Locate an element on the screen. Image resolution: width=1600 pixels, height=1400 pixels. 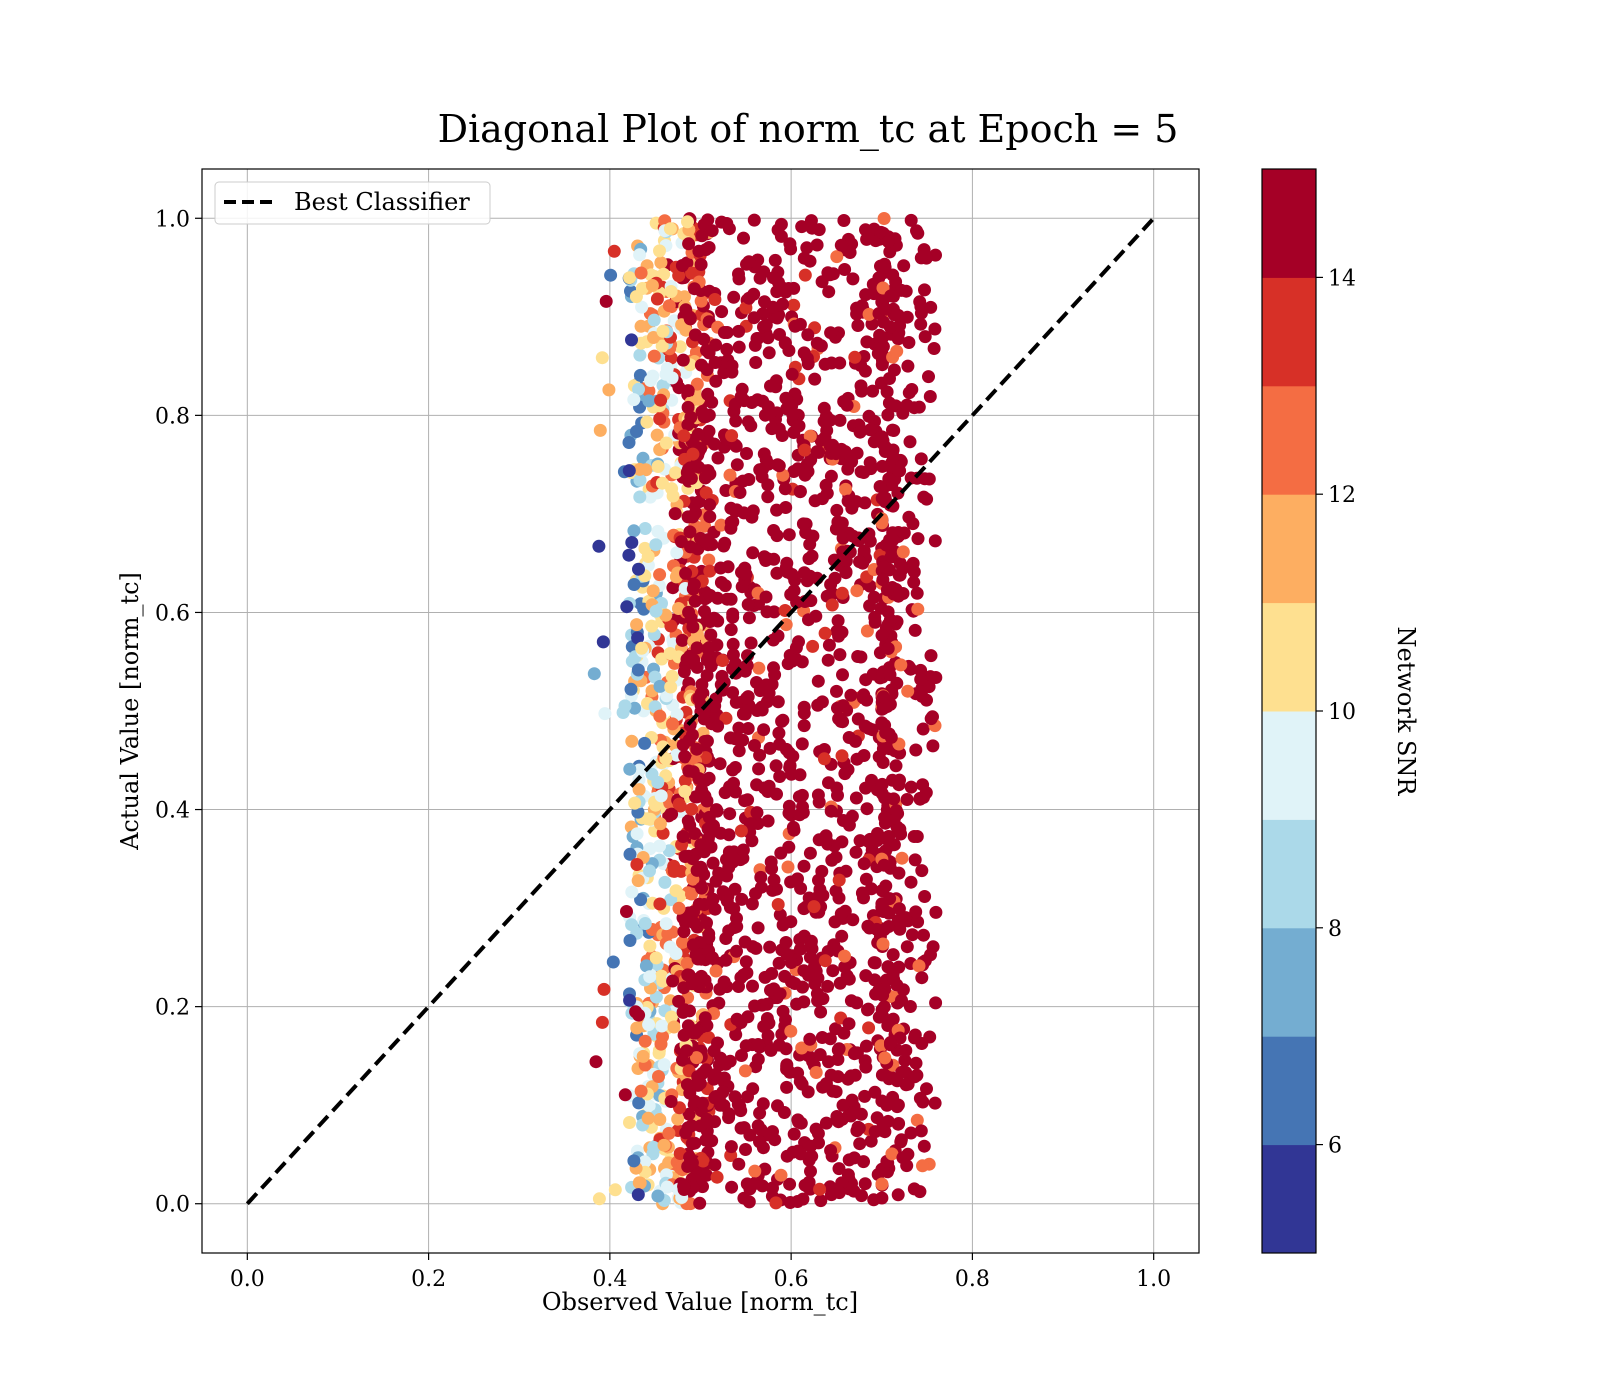
x-tick-label: 0.4 is located at coordinates (609, 1279).